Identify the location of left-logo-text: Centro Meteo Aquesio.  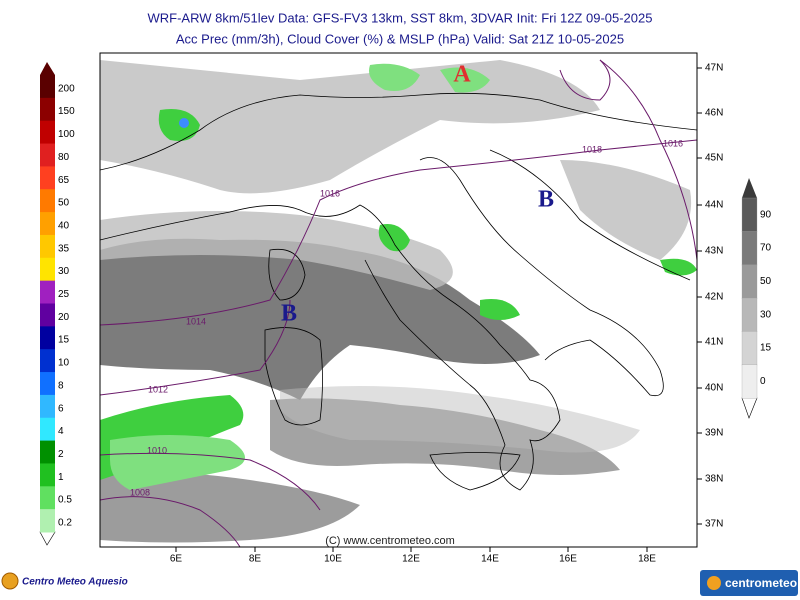
(75, 582).